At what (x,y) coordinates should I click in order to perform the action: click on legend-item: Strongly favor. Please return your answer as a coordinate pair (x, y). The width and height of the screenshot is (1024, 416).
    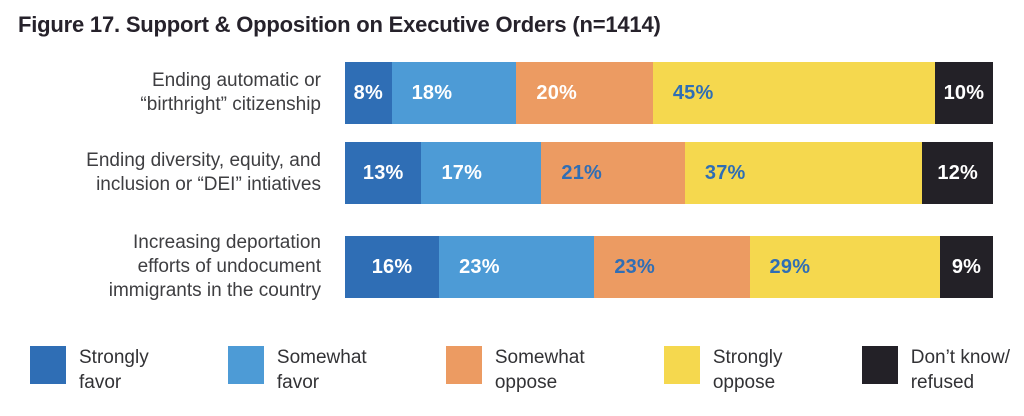
    Looking at the image, I should click on (89, 370).